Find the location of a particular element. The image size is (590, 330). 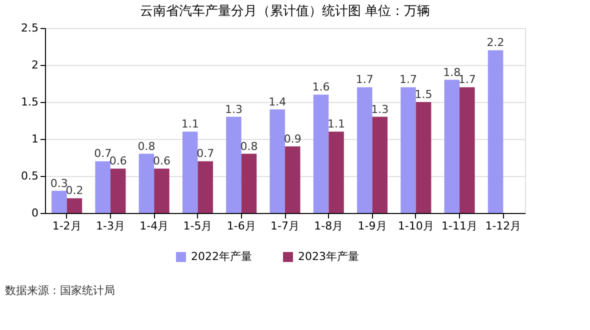

data-label: 1.4 is located at coordinates (277, 101).